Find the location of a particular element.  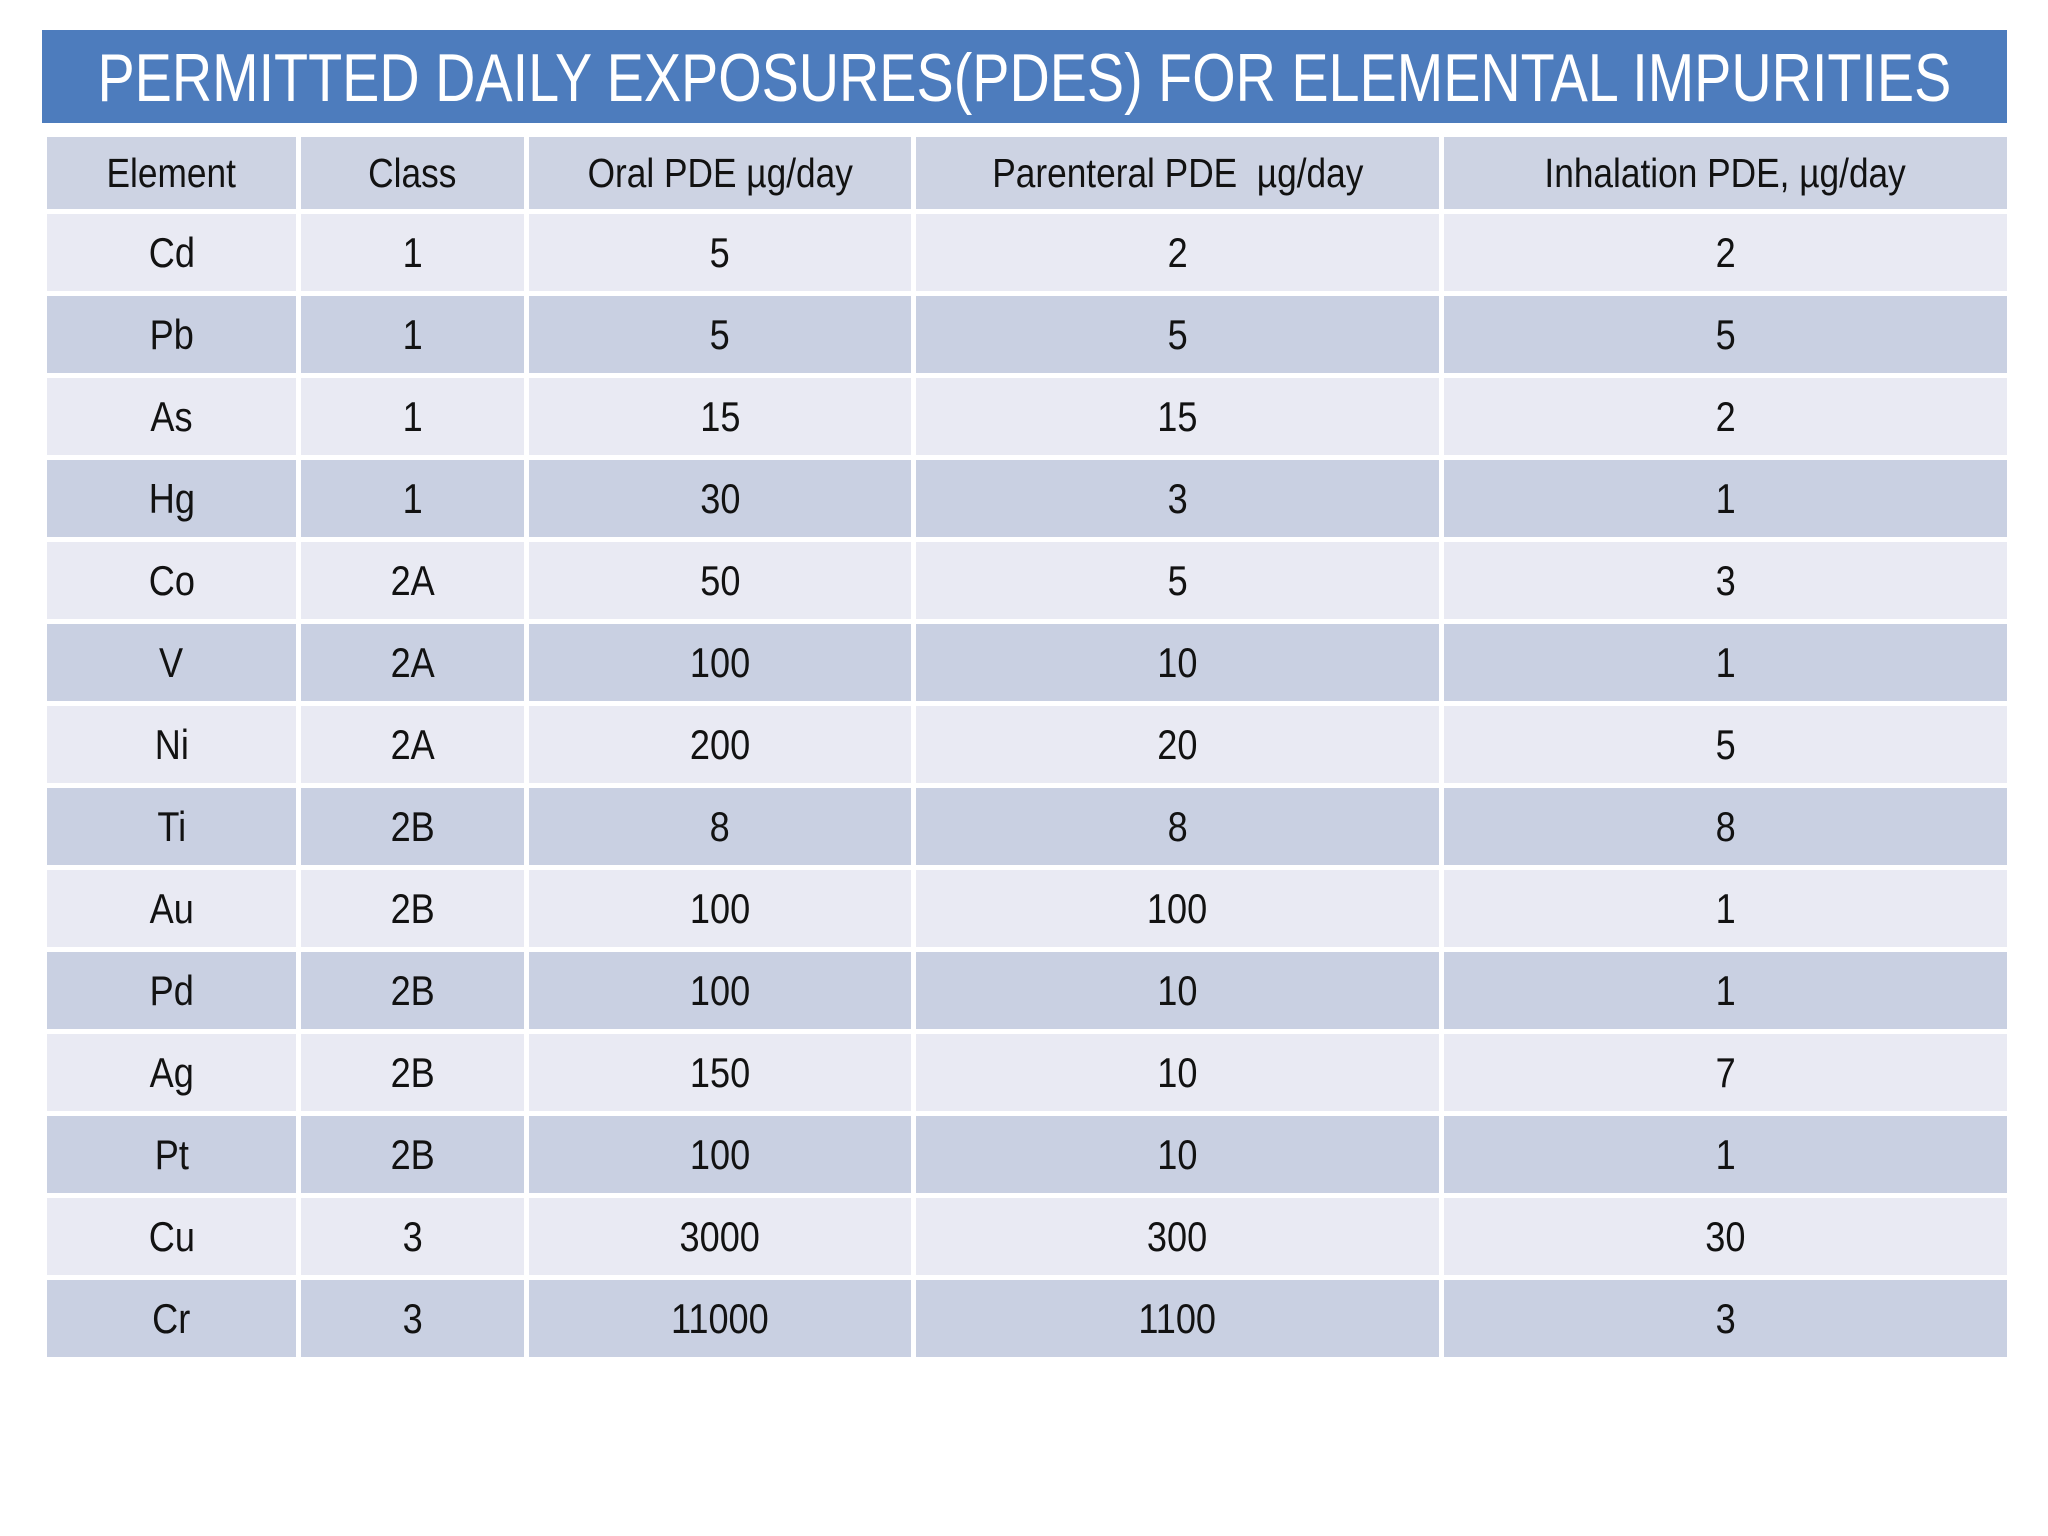

table-cell: Cu is located at coordinates (171, 1236).